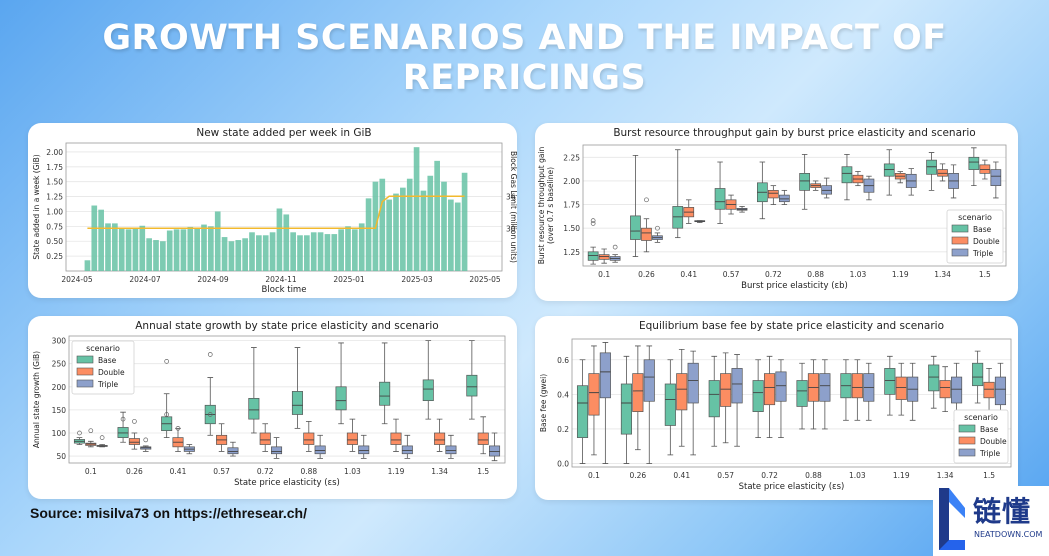 Image resolution: width=1049 pixels, height=556 pixels. I want to click on x-tick-label: 2024-09, so click(213, 279).